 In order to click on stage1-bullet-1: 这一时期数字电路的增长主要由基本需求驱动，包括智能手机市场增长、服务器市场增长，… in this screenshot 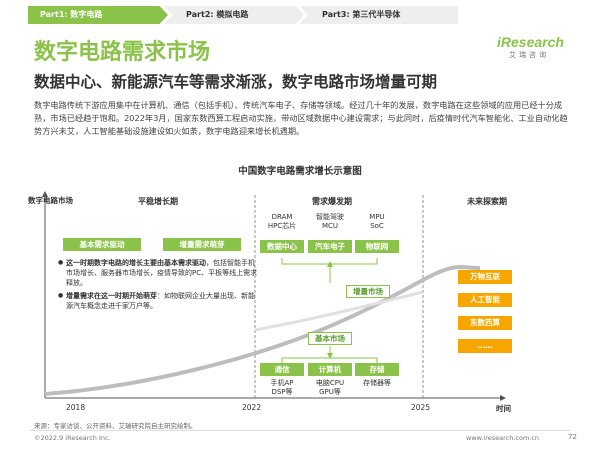, I will do `click(158, 273)`.